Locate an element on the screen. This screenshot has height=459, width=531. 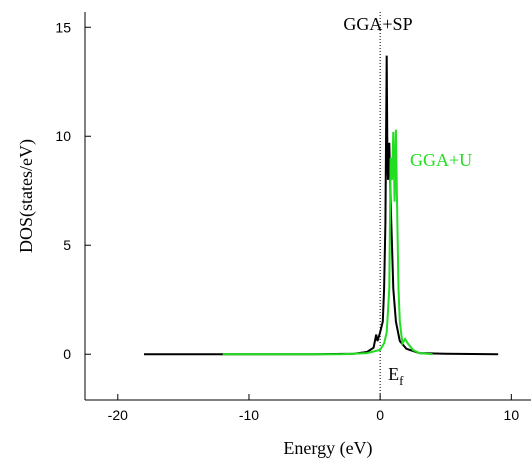
x-tick-label: 0 is located at coordinates (380, 415).